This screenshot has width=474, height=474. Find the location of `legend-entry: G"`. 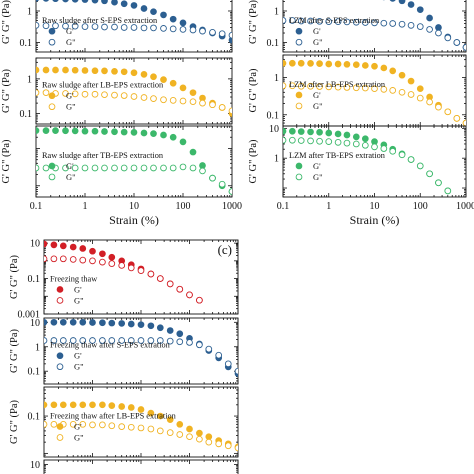

legend-entry: G" is located at coordinates (79, 367).